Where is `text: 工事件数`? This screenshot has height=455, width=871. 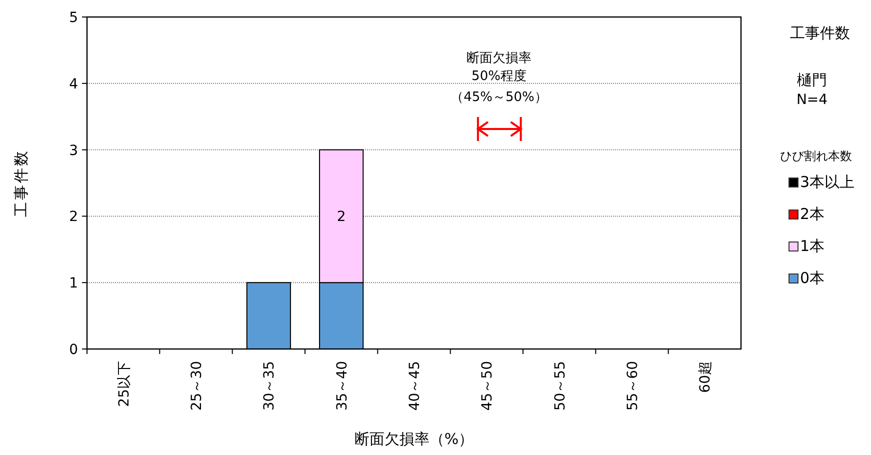
text: 工事件数 is located at coordinates (820, 33).